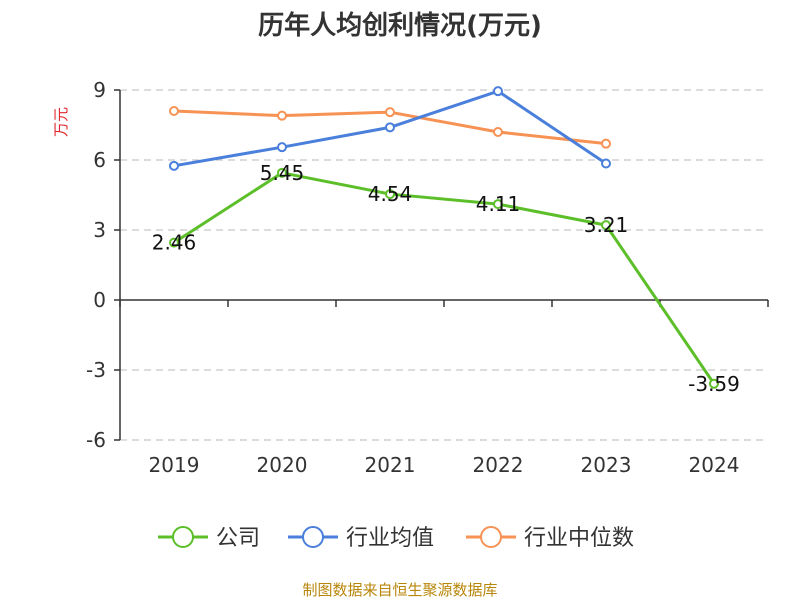 Image resolution: width=800 pixels, height=600 pixels. What do you see at coordinates (174, 465) in the screenshot?
I see `x-tick-label: 2019` at bounding box center [174, 465].